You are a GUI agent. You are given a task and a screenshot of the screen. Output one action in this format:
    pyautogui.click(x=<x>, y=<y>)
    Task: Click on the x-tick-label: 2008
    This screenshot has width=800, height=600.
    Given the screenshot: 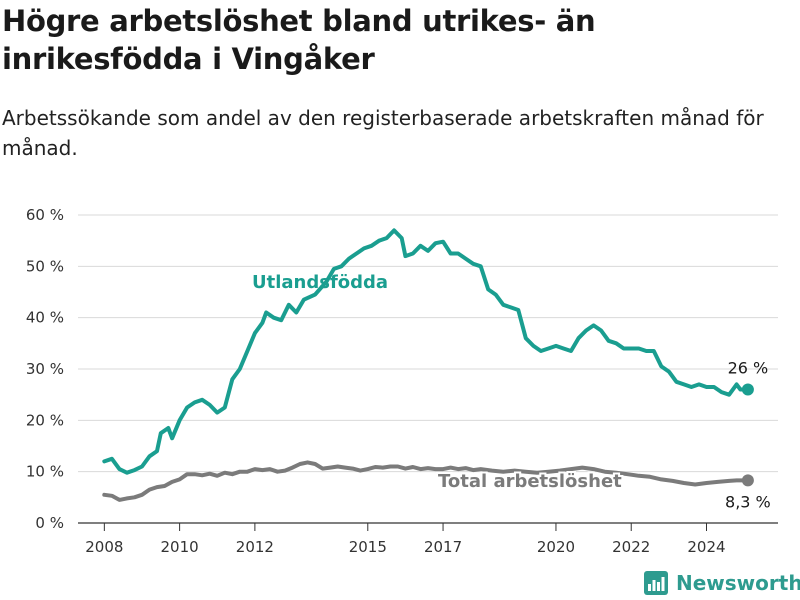 What is the action you would take?
    pyautogui.click(x=104, y=547)
    